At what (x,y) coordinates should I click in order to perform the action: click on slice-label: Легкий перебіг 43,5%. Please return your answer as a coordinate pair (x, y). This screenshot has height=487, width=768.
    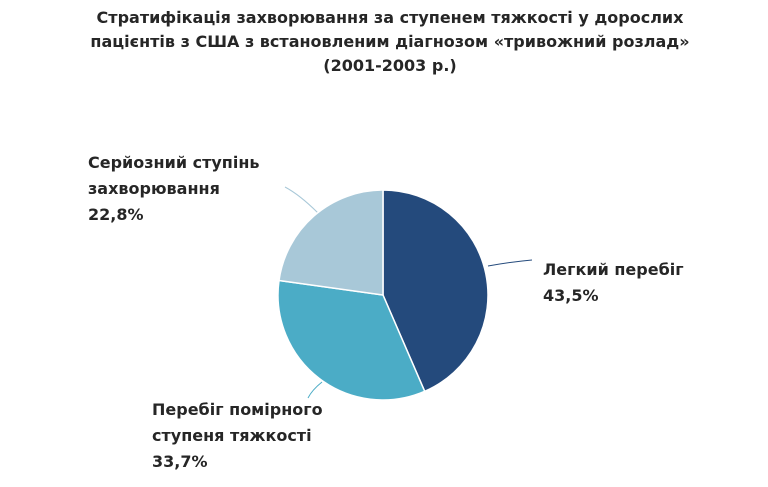
    Looking at the image, I should click on (643, 283).